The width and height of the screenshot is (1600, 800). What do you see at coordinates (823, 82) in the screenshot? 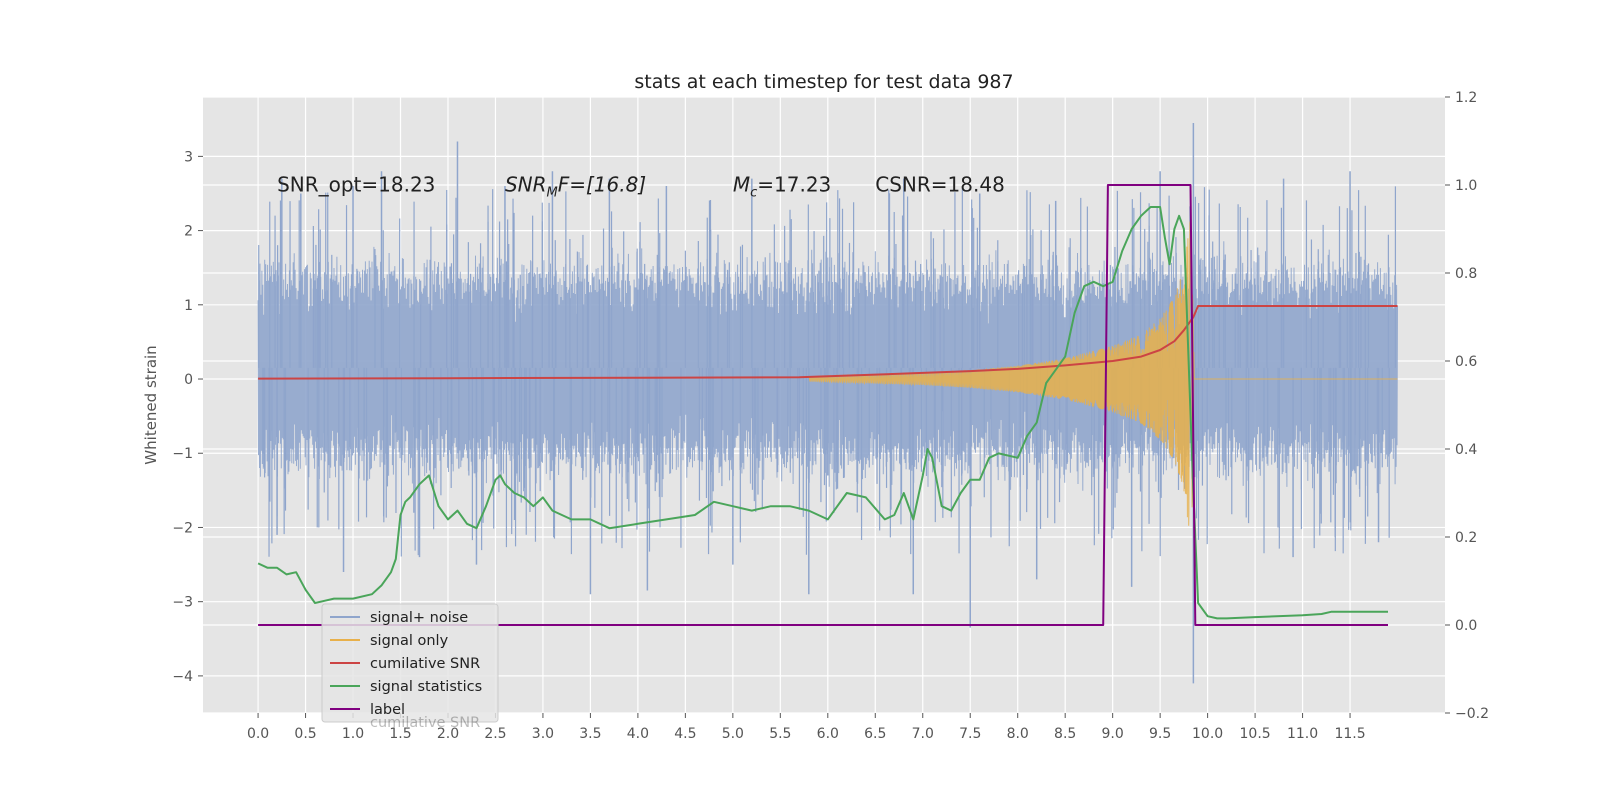
I see `chart-title: stats at each timestep for test data 987` at bounding box center [823, 82].